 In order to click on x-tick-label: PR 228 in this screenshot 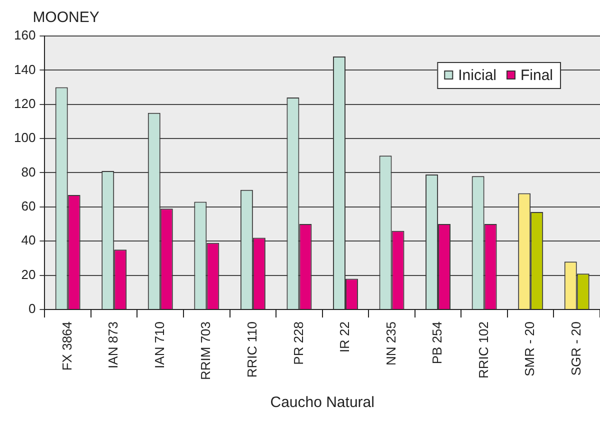, I will do `click(298, 343)`.